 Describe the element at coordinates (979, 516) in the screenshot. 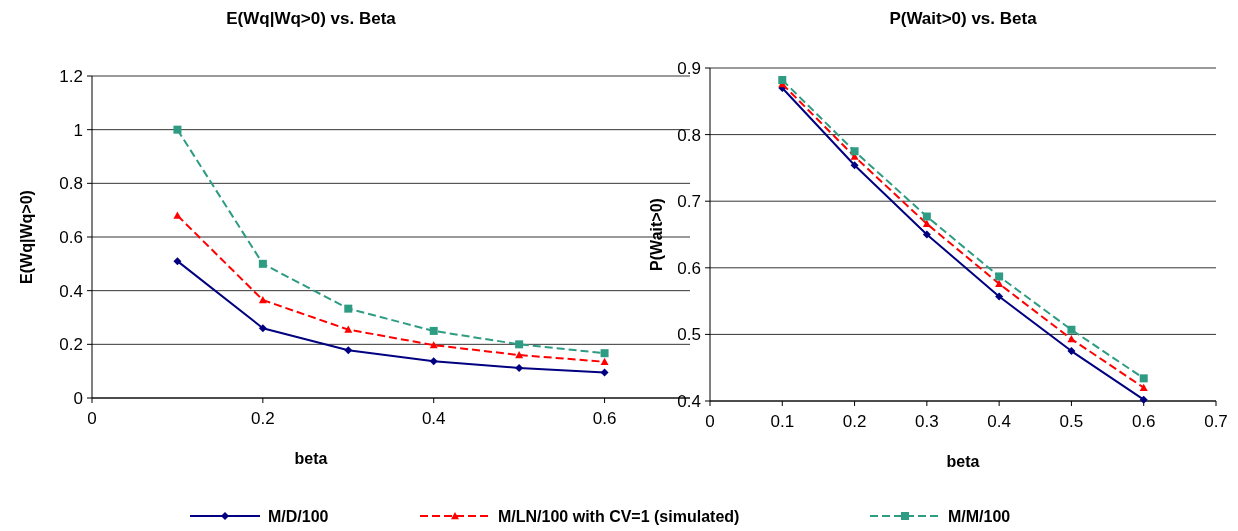

I see `legend-label: M/M/100` at that location.